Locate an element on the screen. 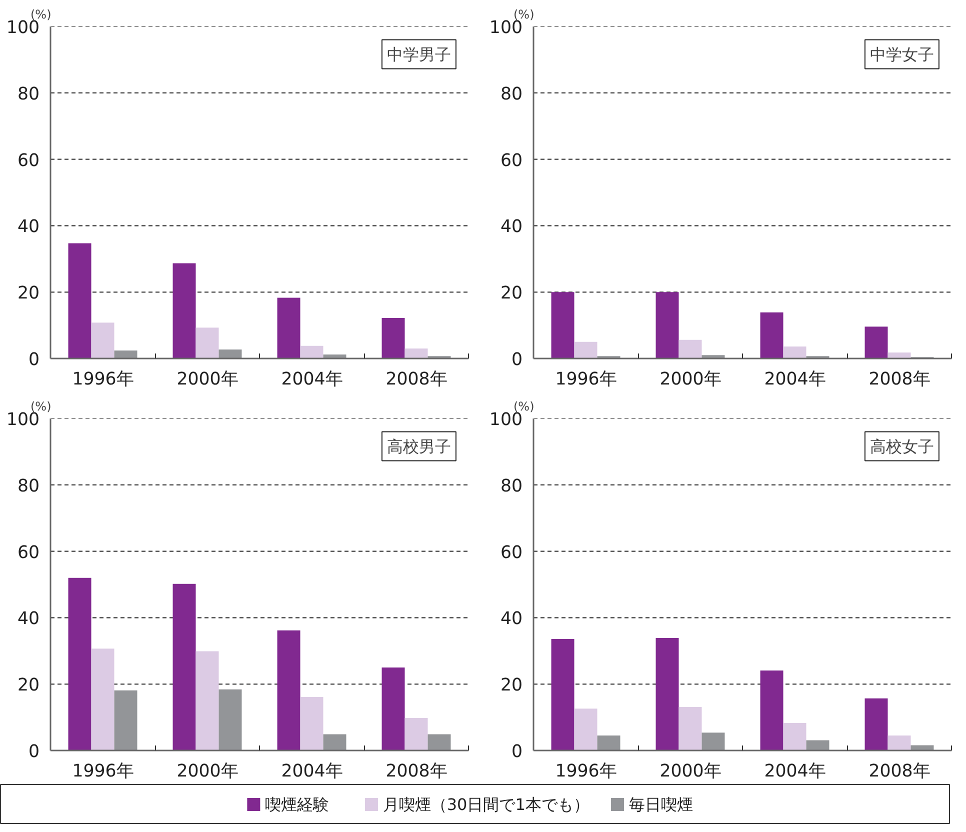 This screenshot has width=966, height=832. text: 中学女子 is located at coordinates (902, 54).